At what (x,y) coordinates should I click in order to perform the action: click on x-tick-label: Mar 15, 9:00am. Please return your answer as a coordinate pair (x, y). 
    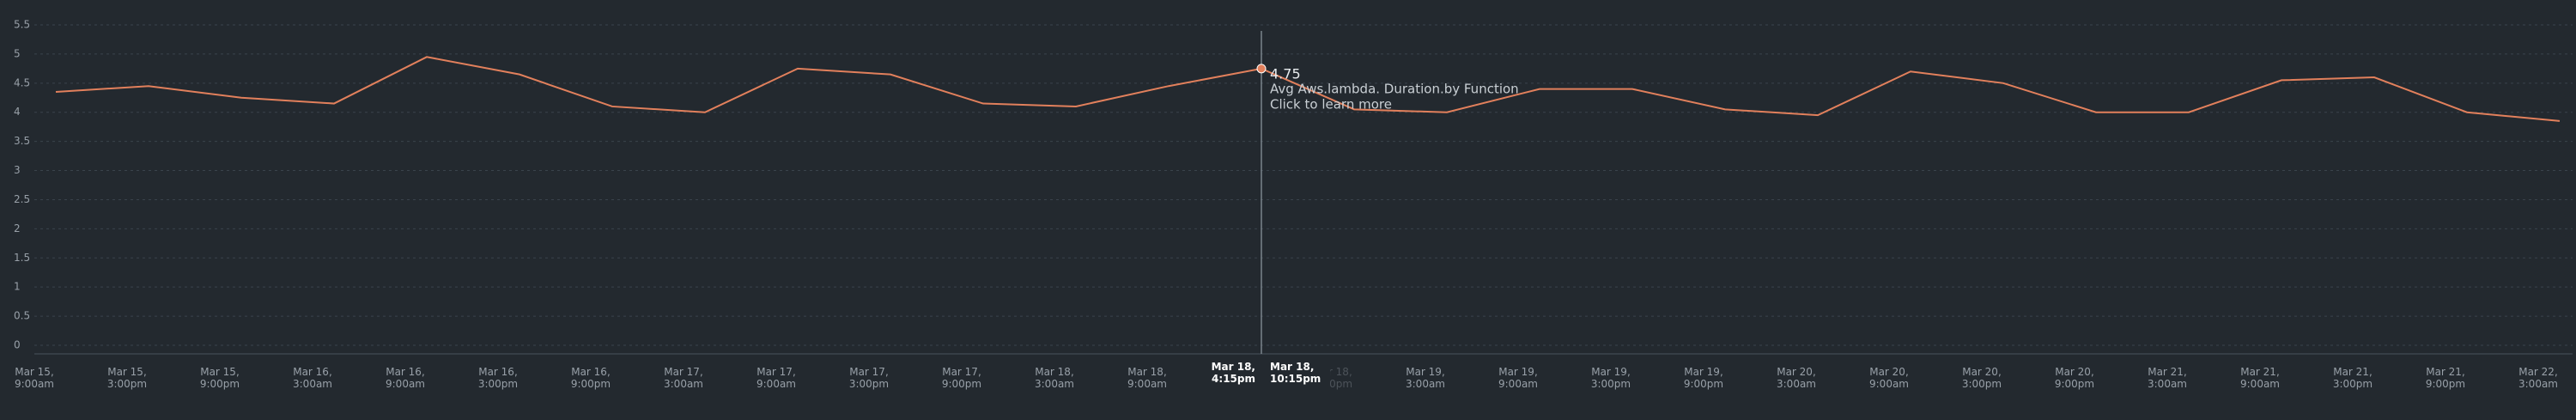
    Looking at the image, I should click on (34, 378).